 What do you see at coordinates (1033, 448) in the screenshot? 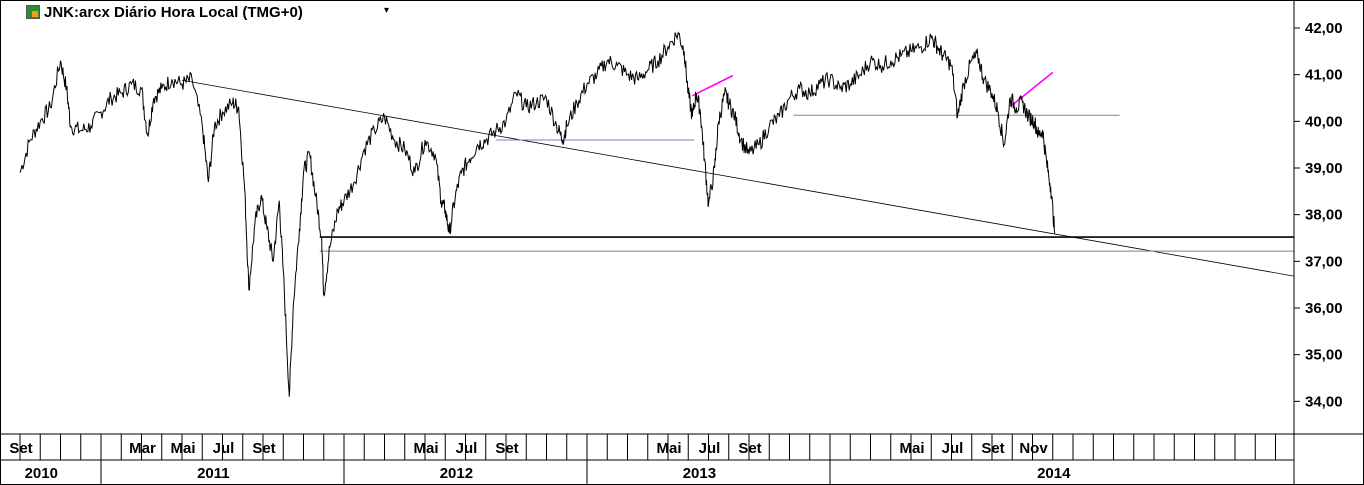
I see `month-label: Nov` at bounding box center [1033, 448].